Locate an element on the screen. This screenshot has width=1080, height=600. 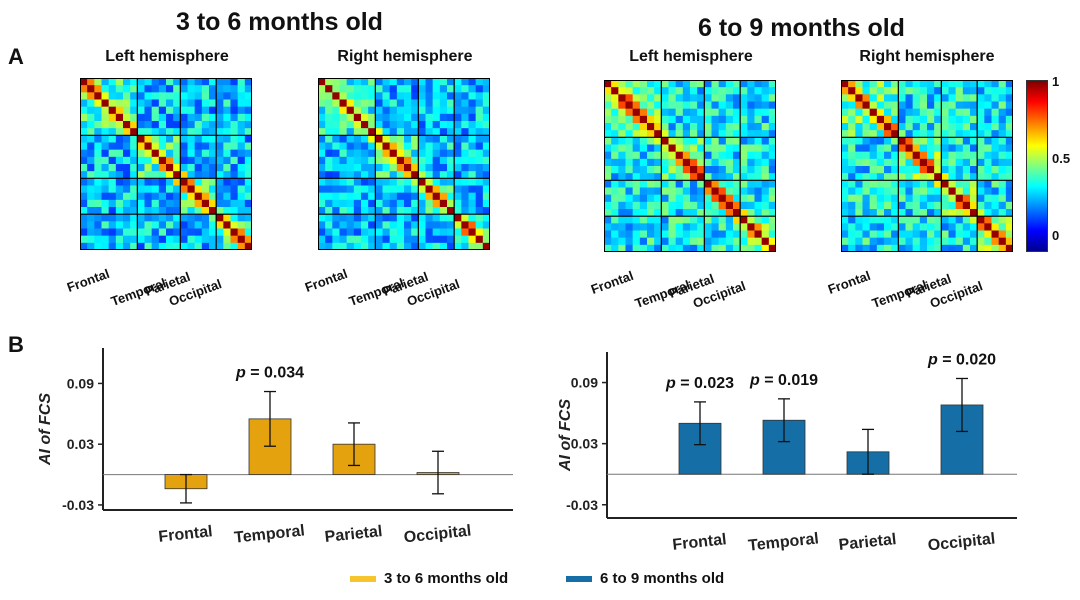
colorbar-tick: 1 is located at coordinates (1056, 81).